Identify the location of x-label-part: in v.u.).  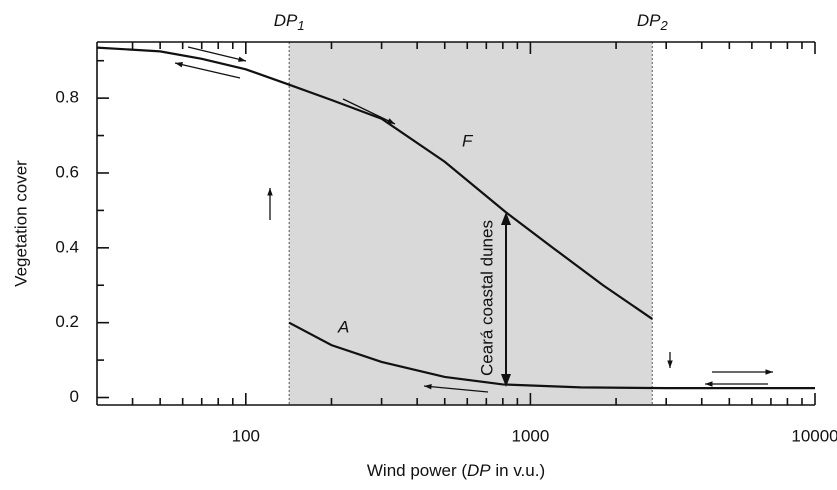
(518, 470).